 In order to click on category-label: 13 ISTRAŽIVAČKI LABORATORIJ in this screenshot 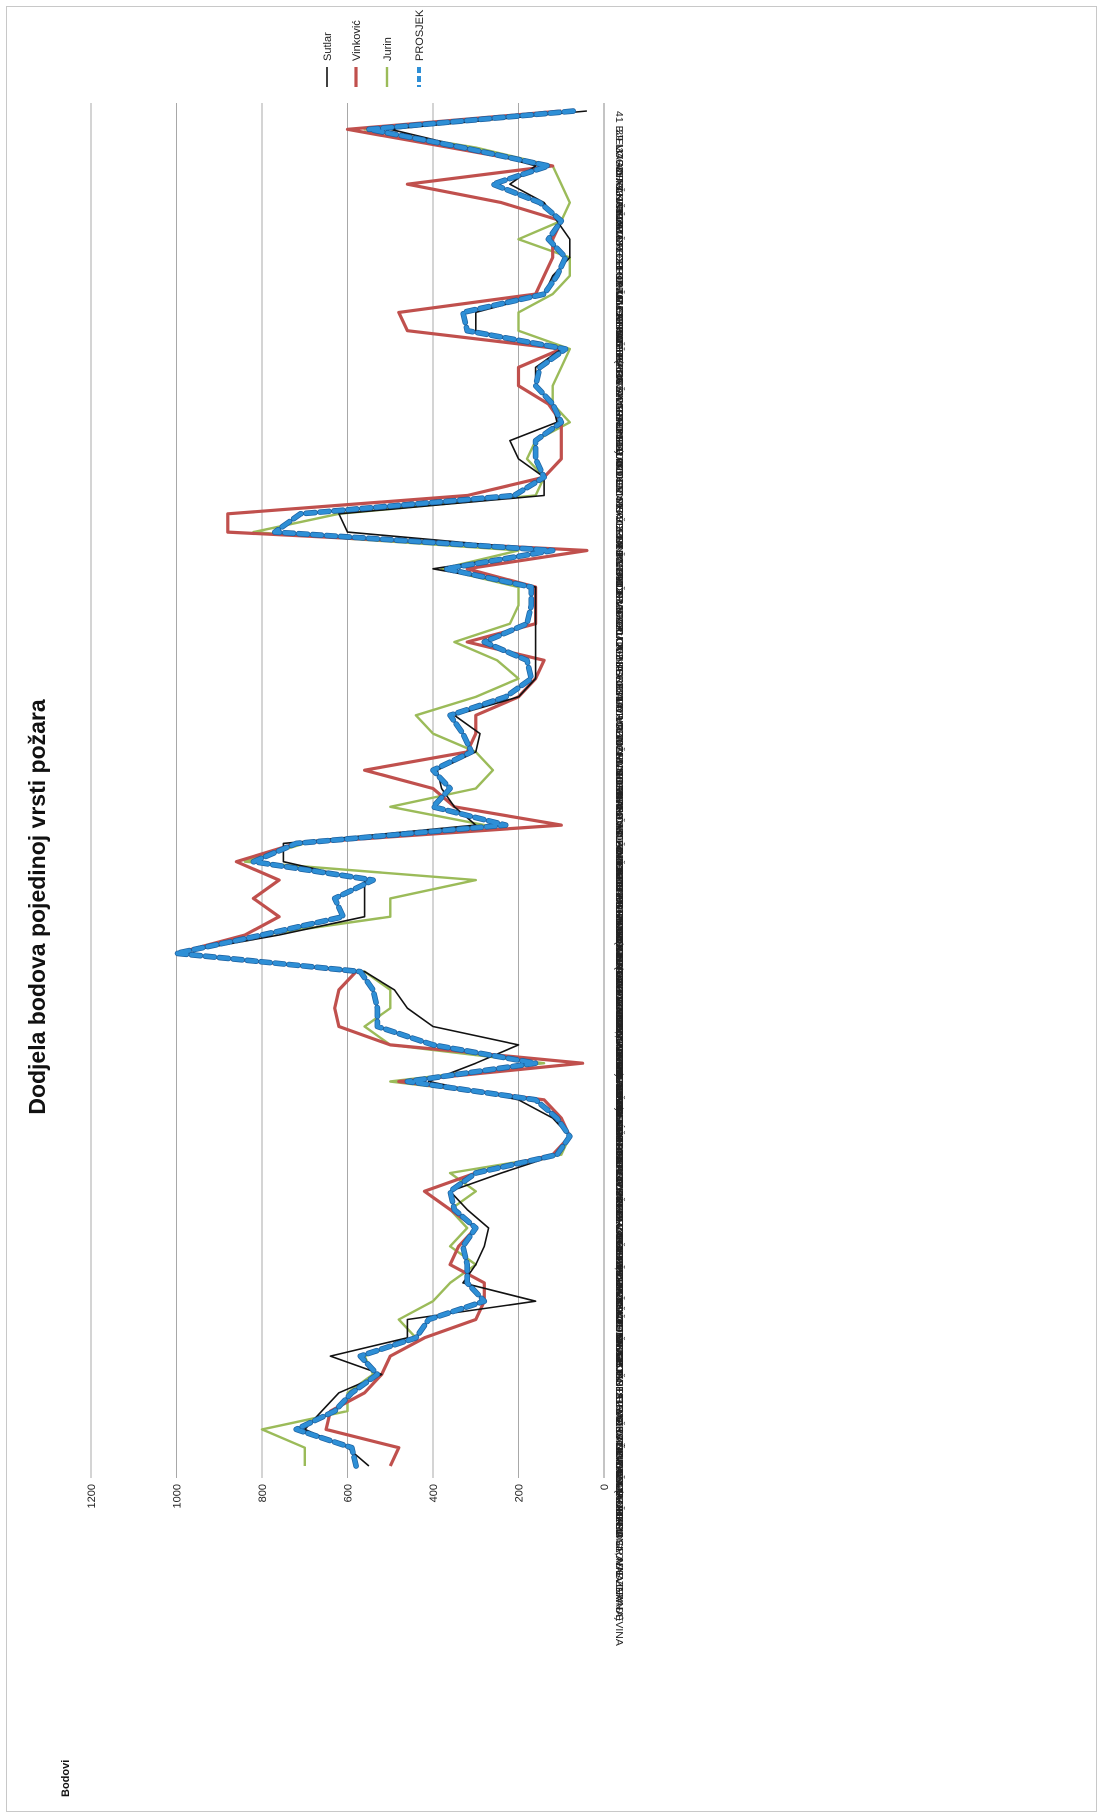, I will do `click(619, 1454)`.